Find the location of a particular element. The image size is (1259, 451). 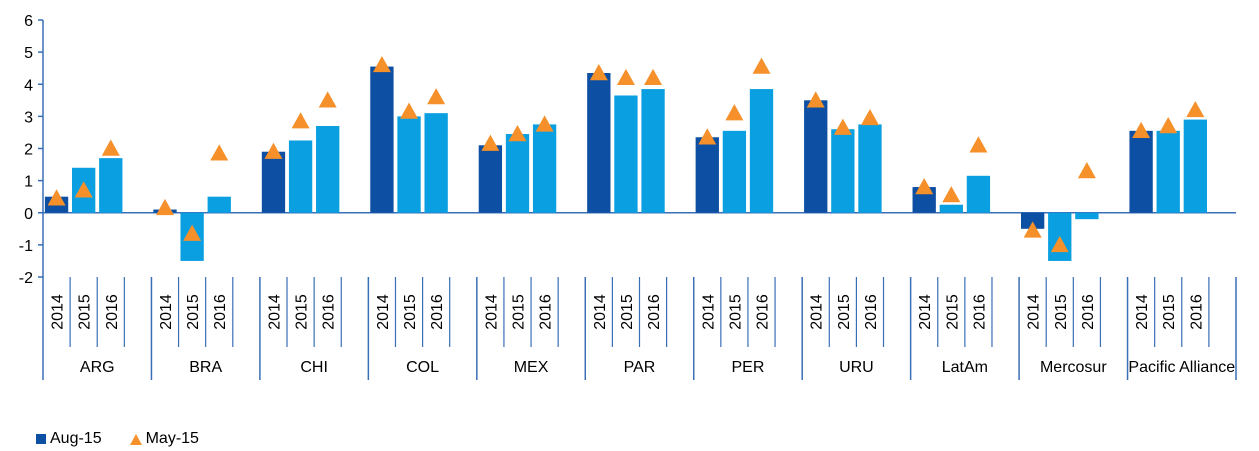

group-label: LatAm is located at coordinates (965, 367).